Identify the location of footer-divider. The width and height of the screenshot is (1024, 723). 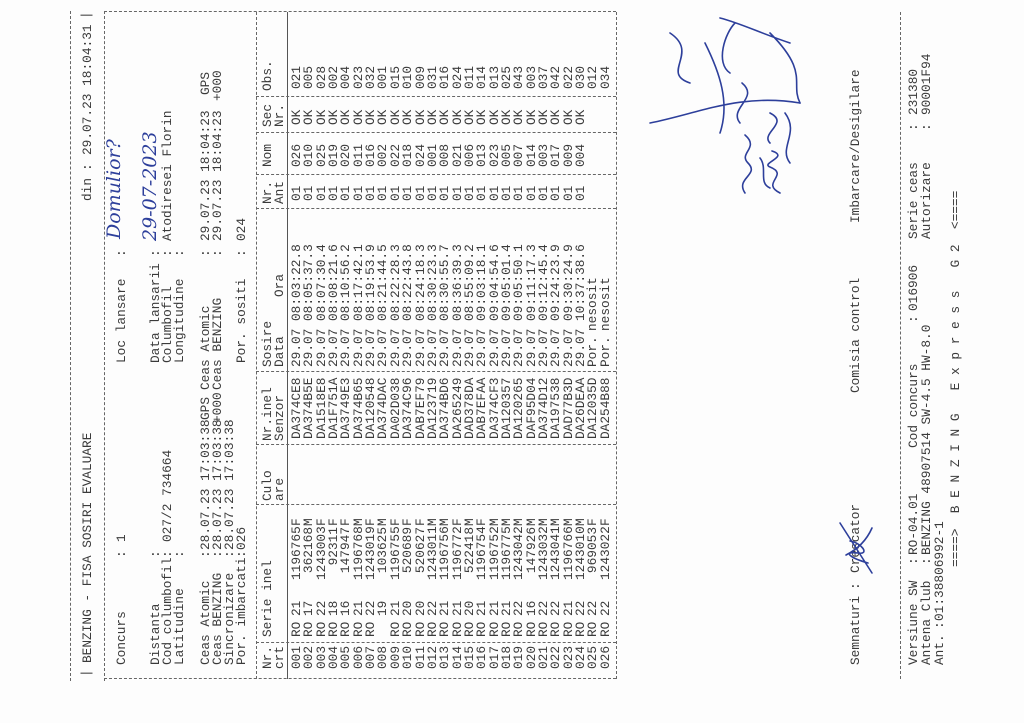
(900, 345).